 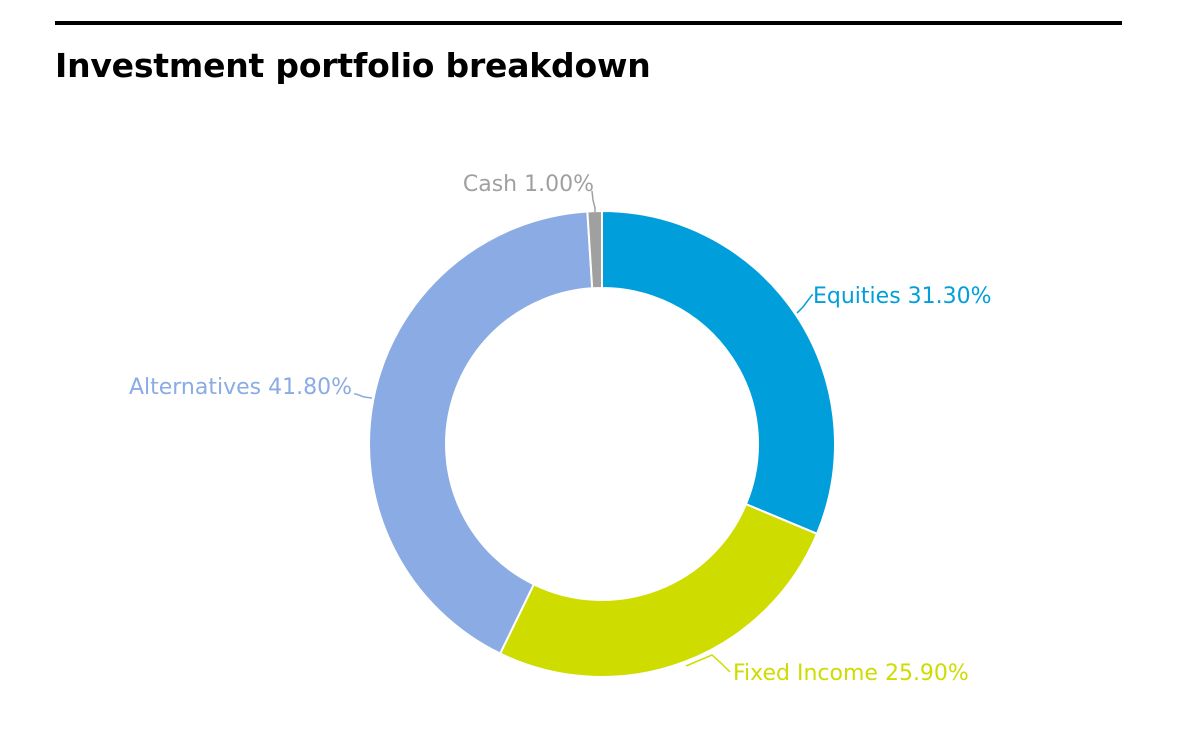 What do you see at coordinates (708, 663) in the screenshot?
I see `leader-fixed-income` at bounding box center [708, 663].